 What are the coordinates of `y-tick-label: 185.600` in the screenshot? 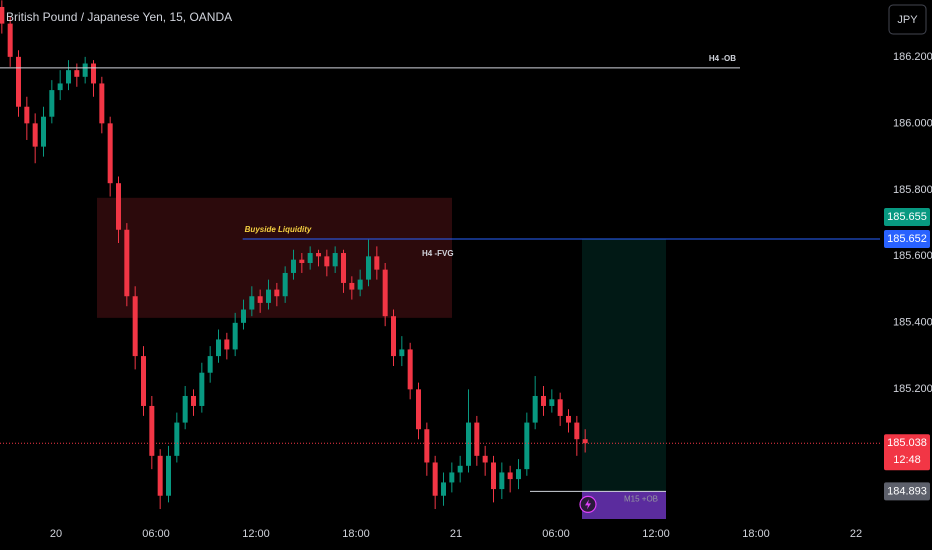 It's located at (912, 256).